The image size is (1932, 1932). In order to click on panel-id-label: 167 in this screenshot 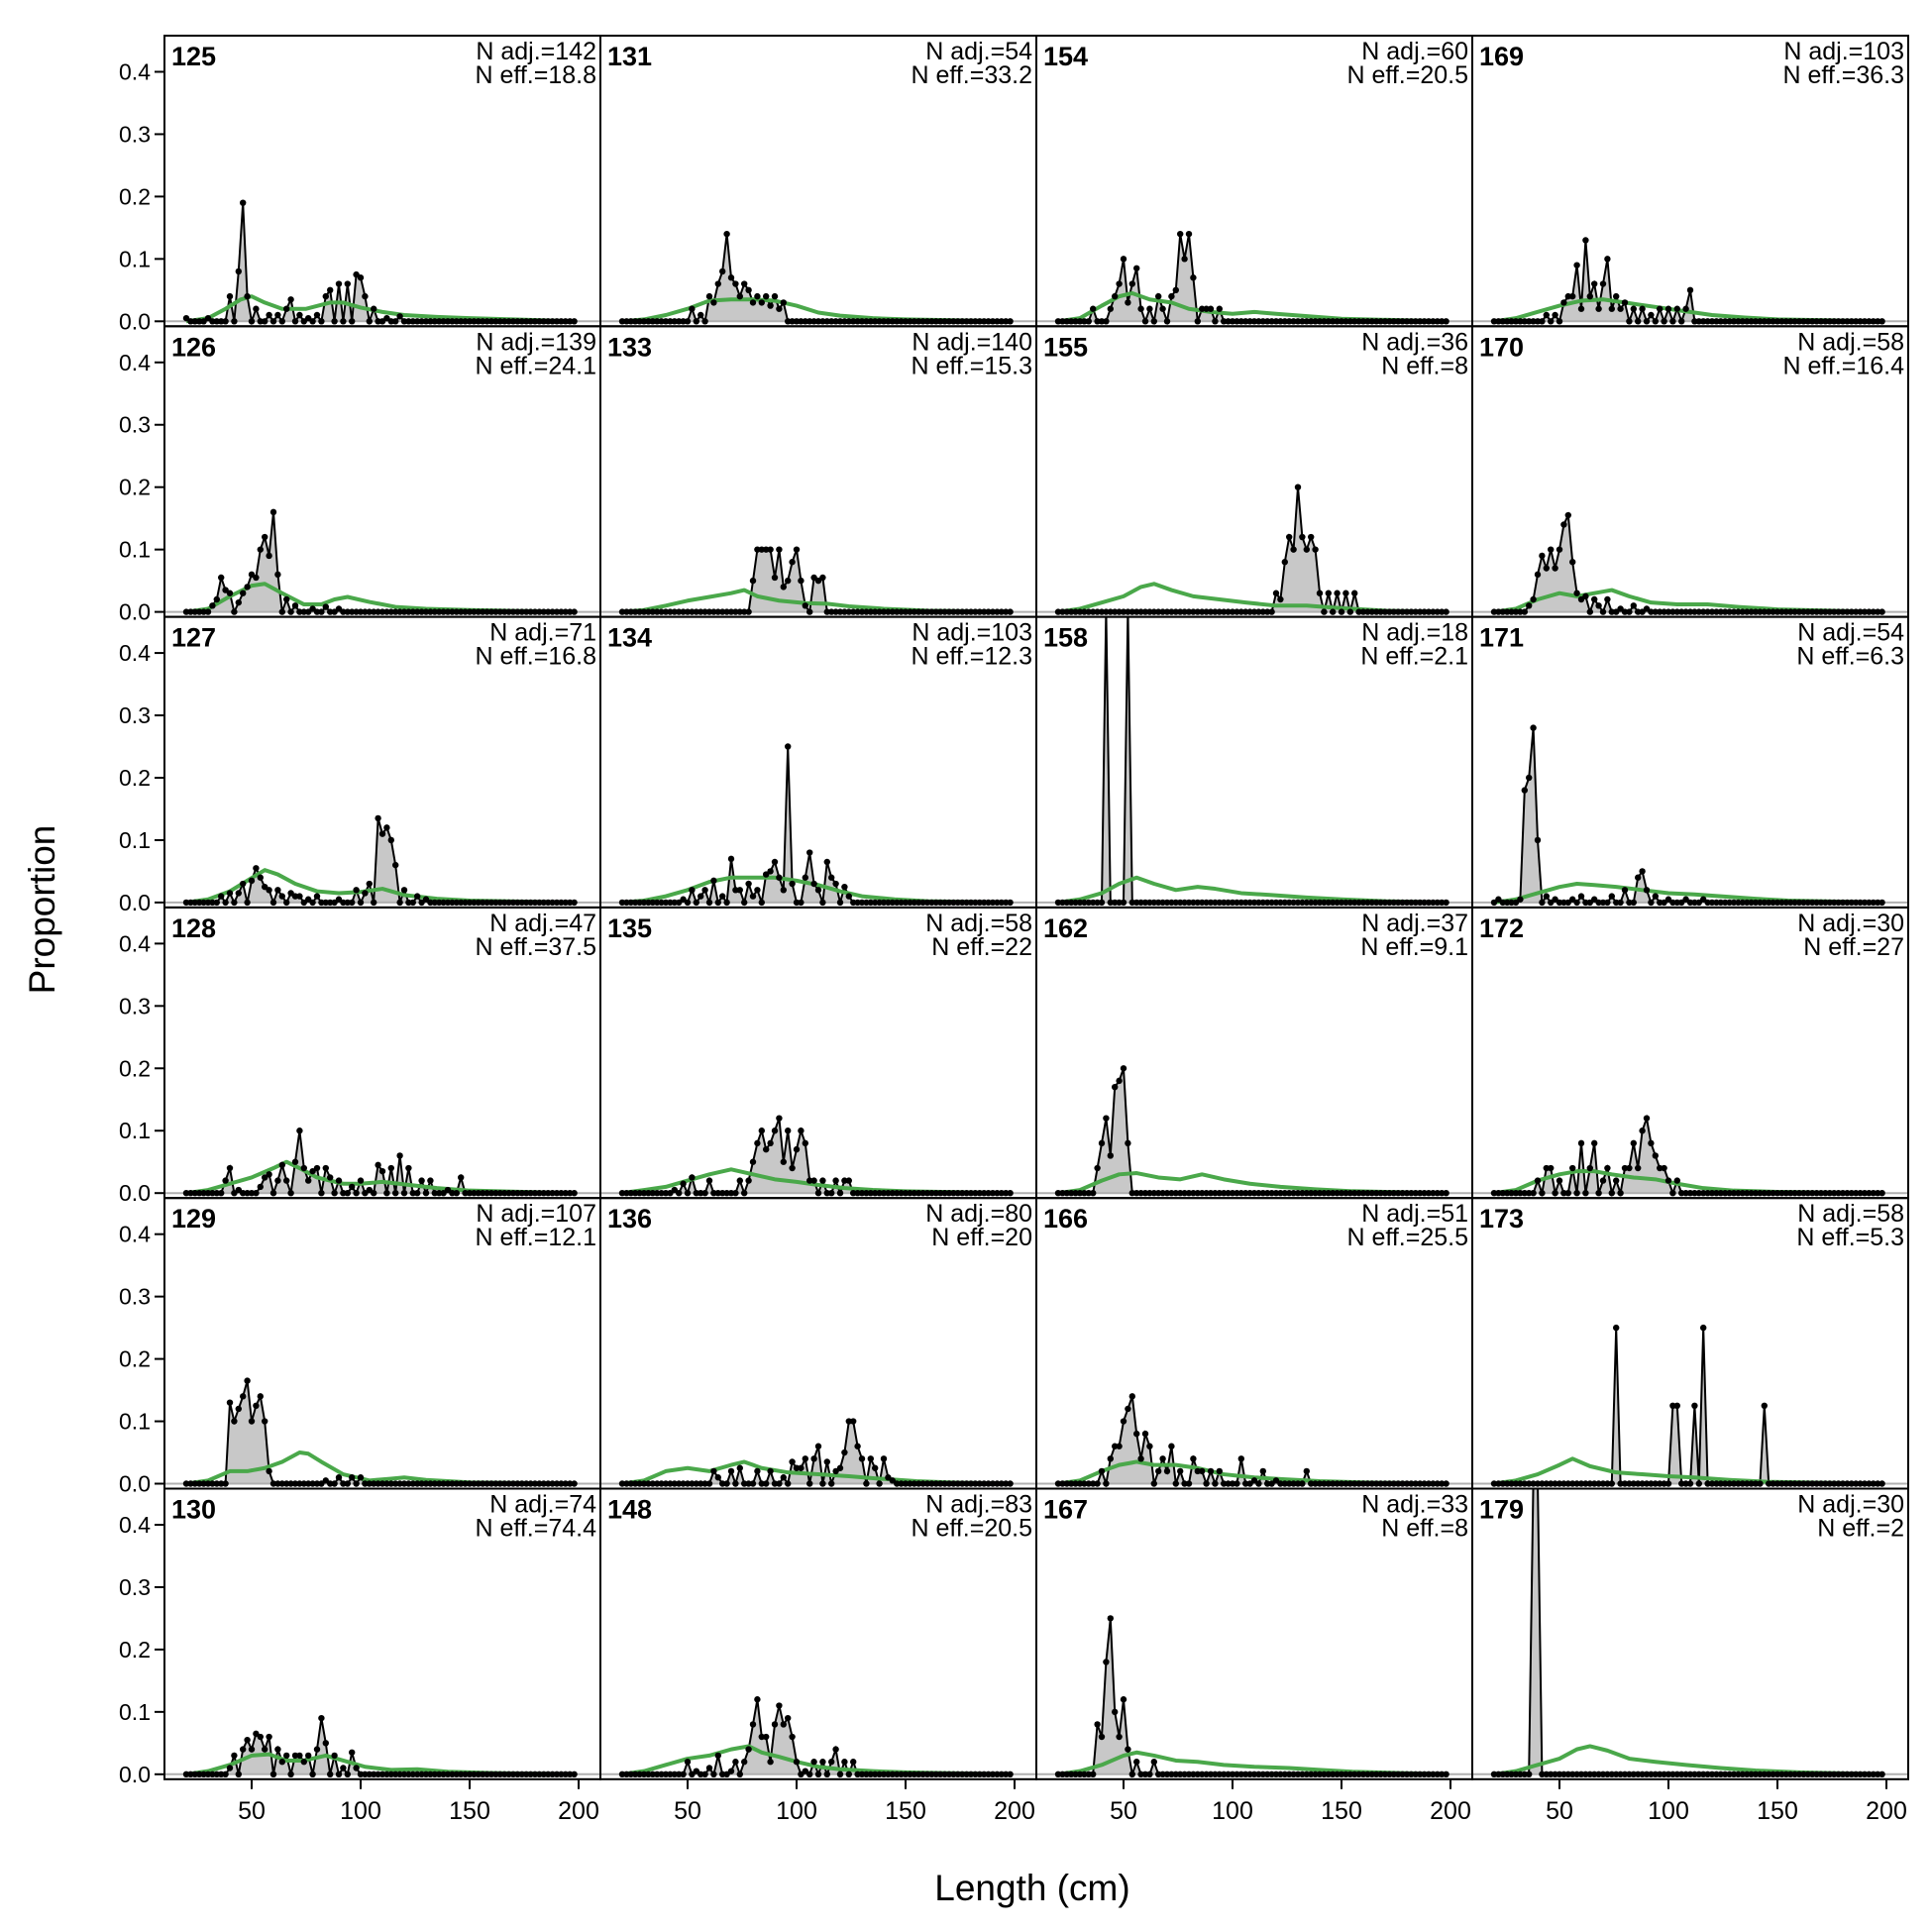, I will do `click(1065, 1510)`.